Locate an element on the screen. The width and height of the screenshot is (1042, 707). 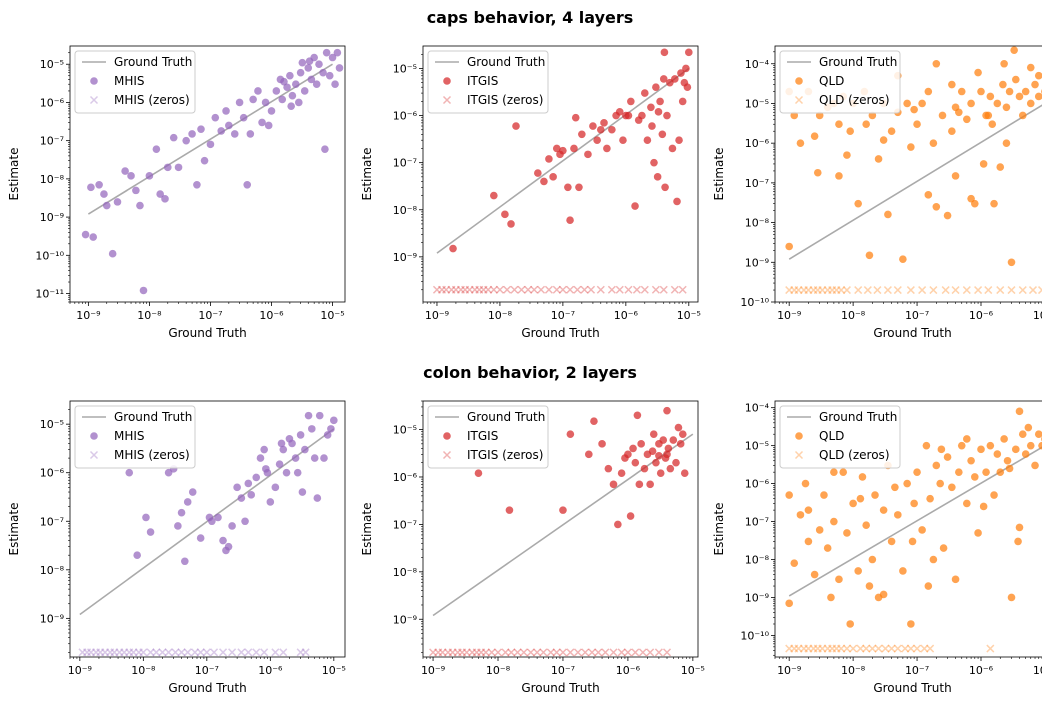
ground-truth-line is located at coordinates (210, 139).